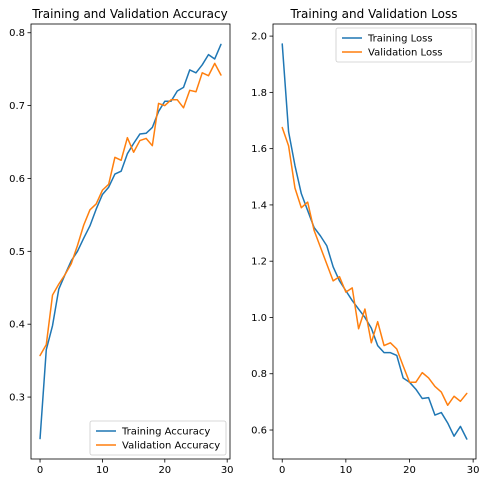  I want to click on accuracy-chart-title: Training and Validation Accuracy, so click(129, 14).